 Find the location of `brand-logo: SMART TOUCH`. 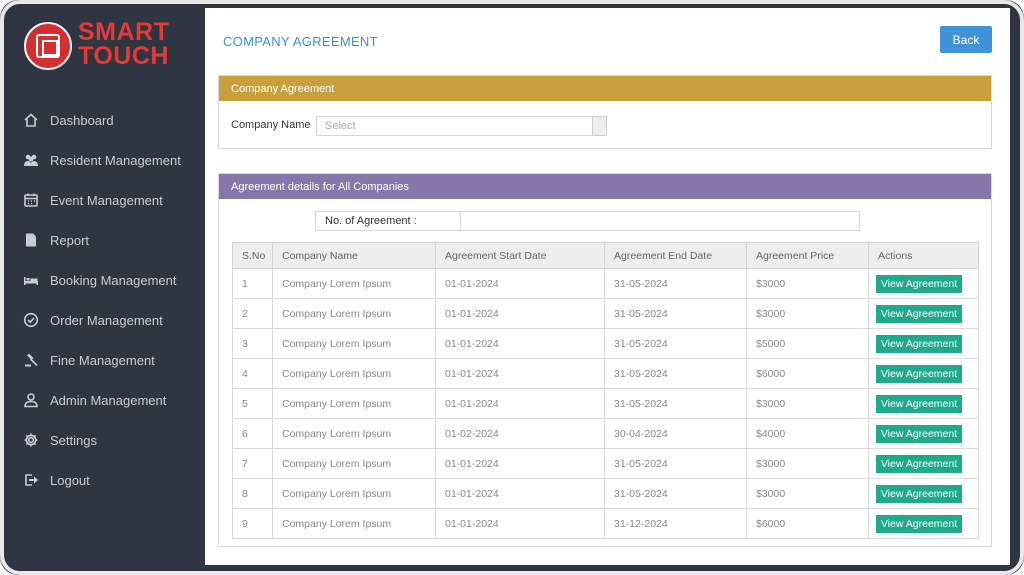

brand-logo: SMART TOUCH is located at coordinates (104, 46).